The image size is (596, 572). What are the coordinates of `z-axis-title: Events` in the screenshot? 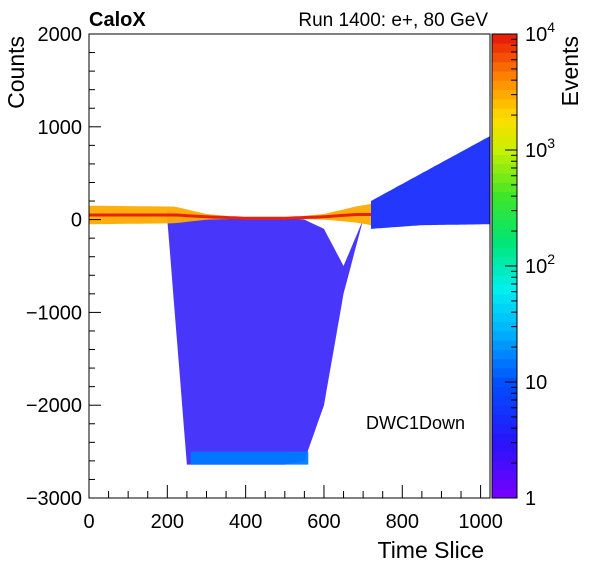 It's located at (570, 71).